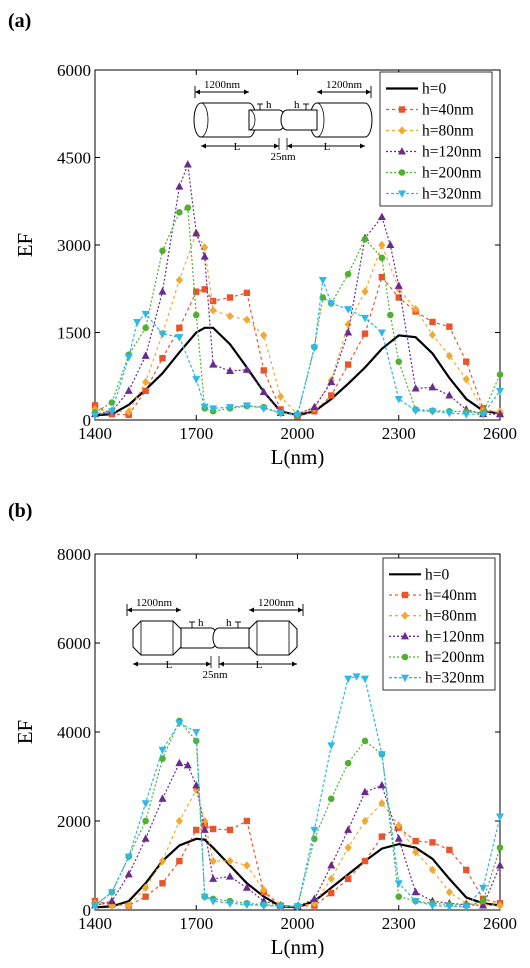  What do you see at coordinates (199, 638) in the screenshot?
I see `left-short-cylinder` at bounding box center [199, 638].